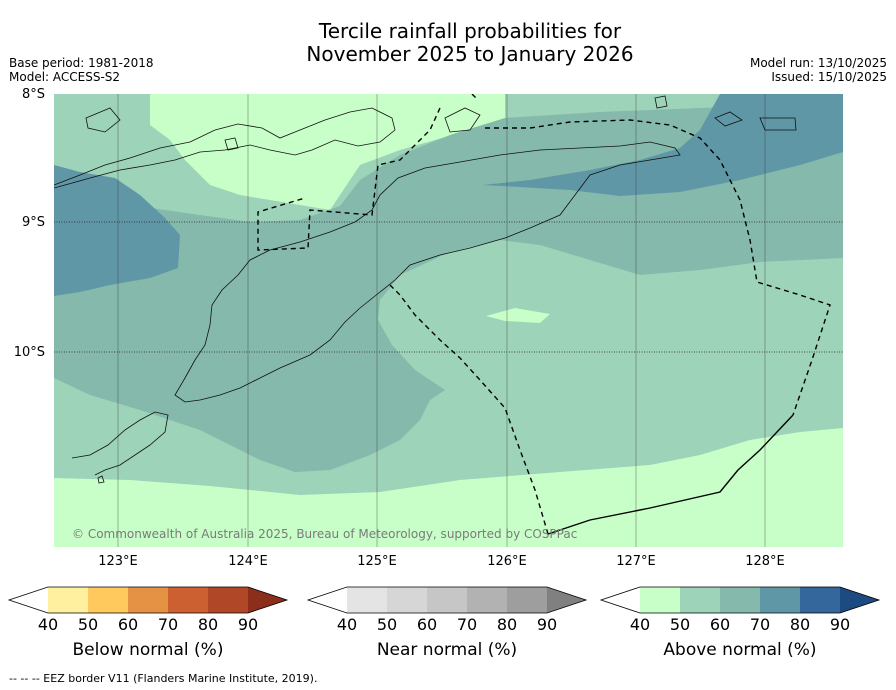  Describe the element at coordinates (566, 600) in the screenshot. I see `near-swatch-gt90` at that location.